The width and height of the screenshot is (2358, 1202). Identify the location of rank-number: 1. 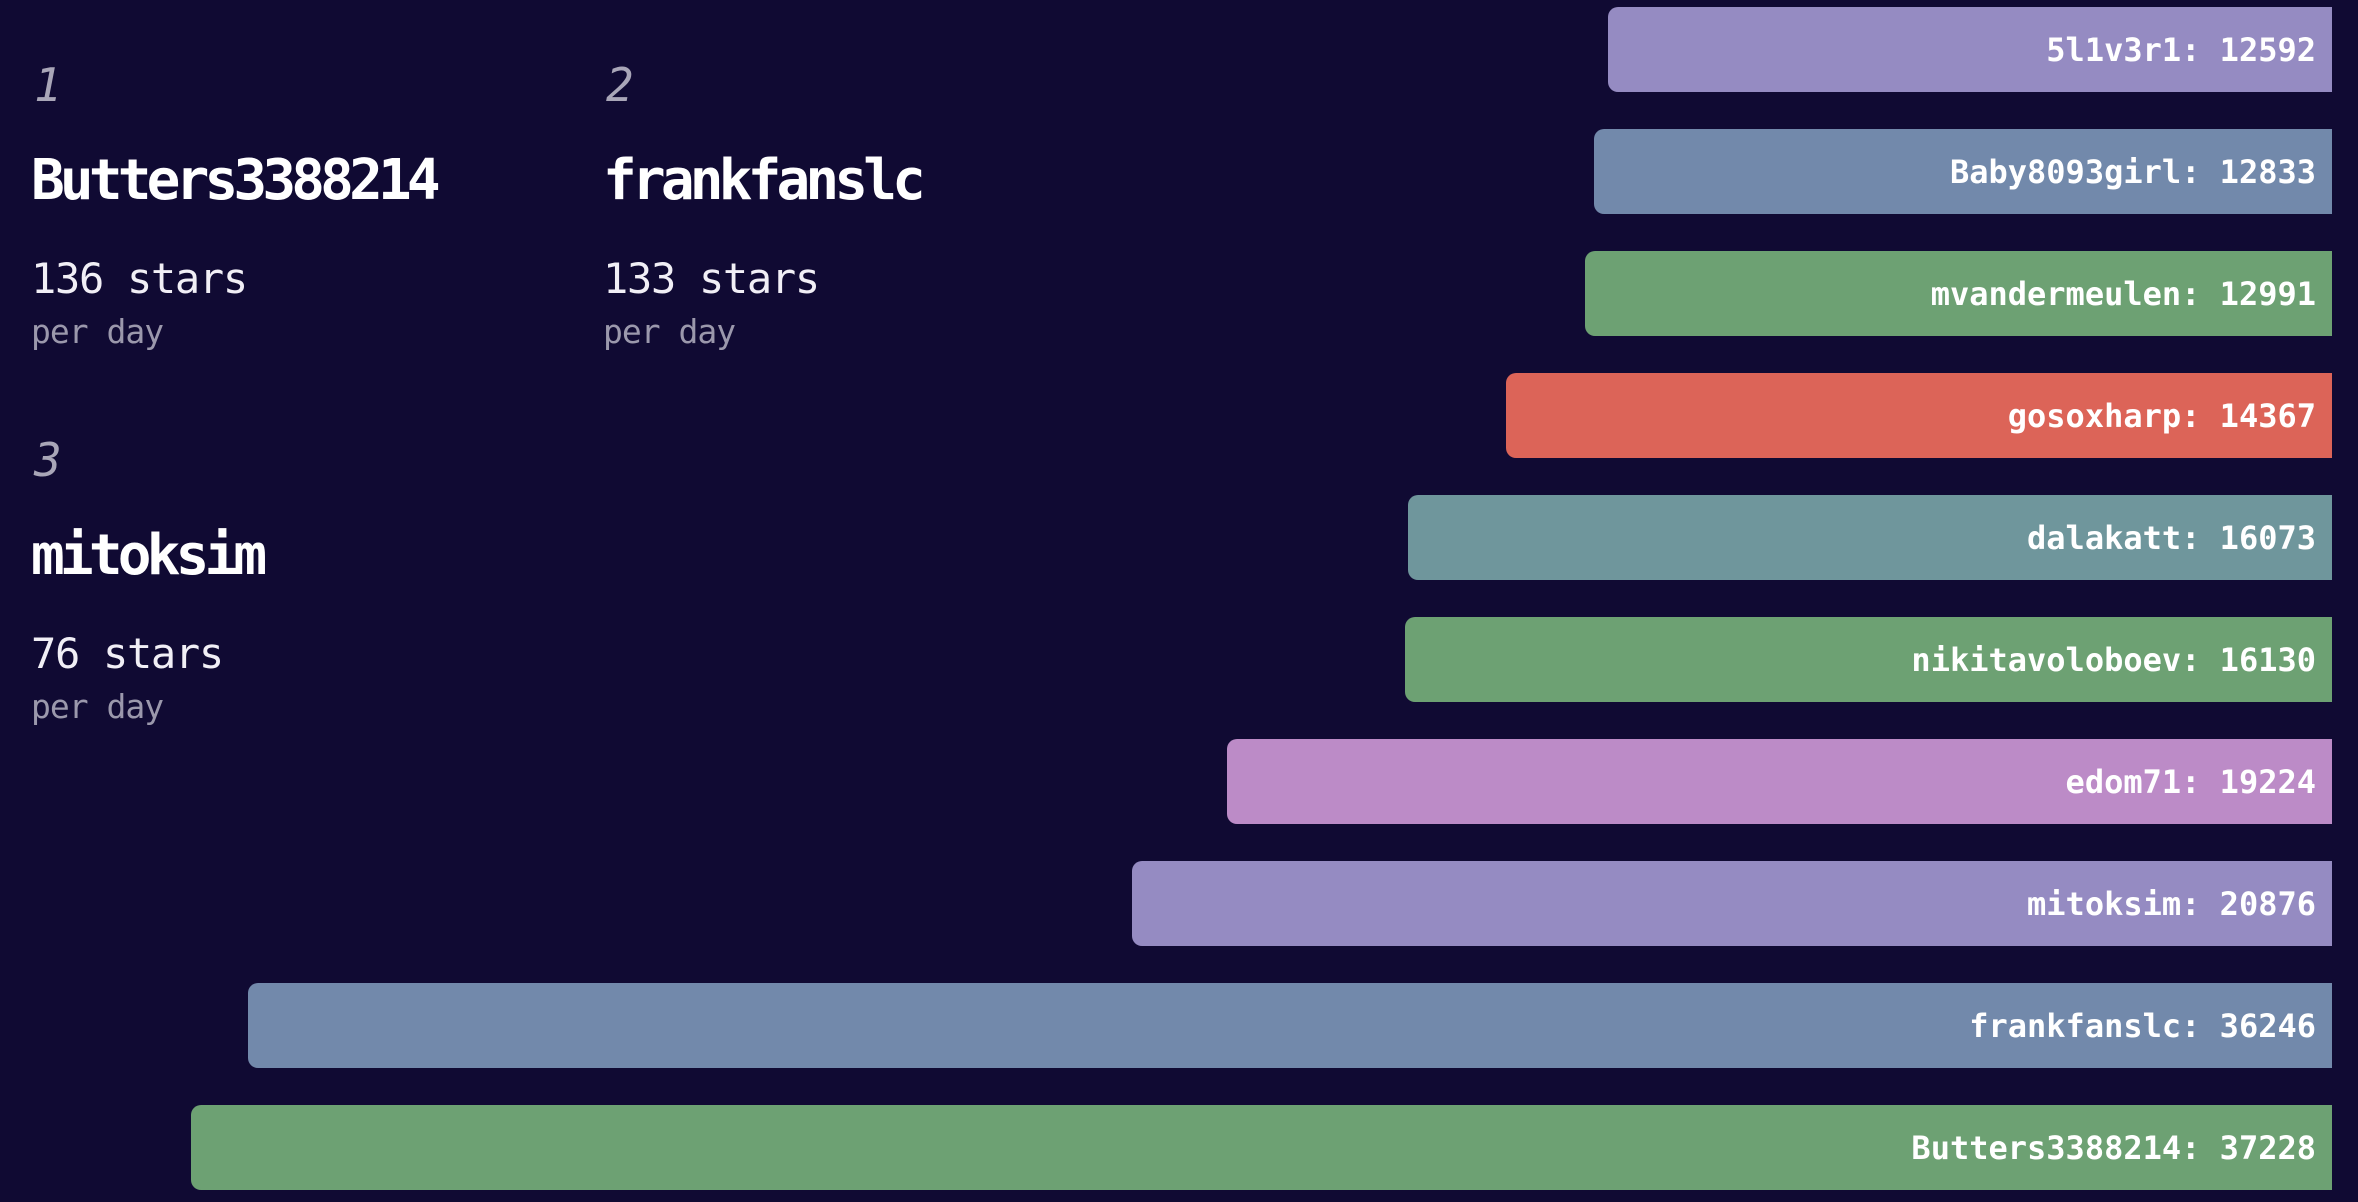
(48, 85).